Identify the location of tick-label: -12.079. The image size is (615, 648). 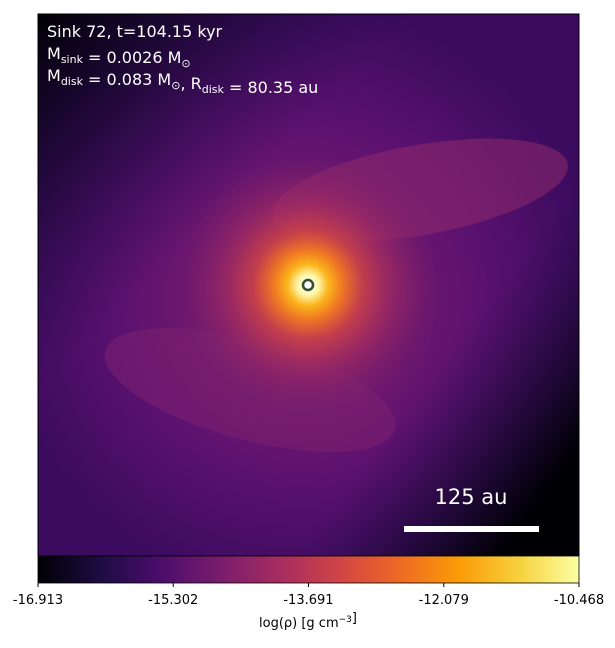
(444, 600).